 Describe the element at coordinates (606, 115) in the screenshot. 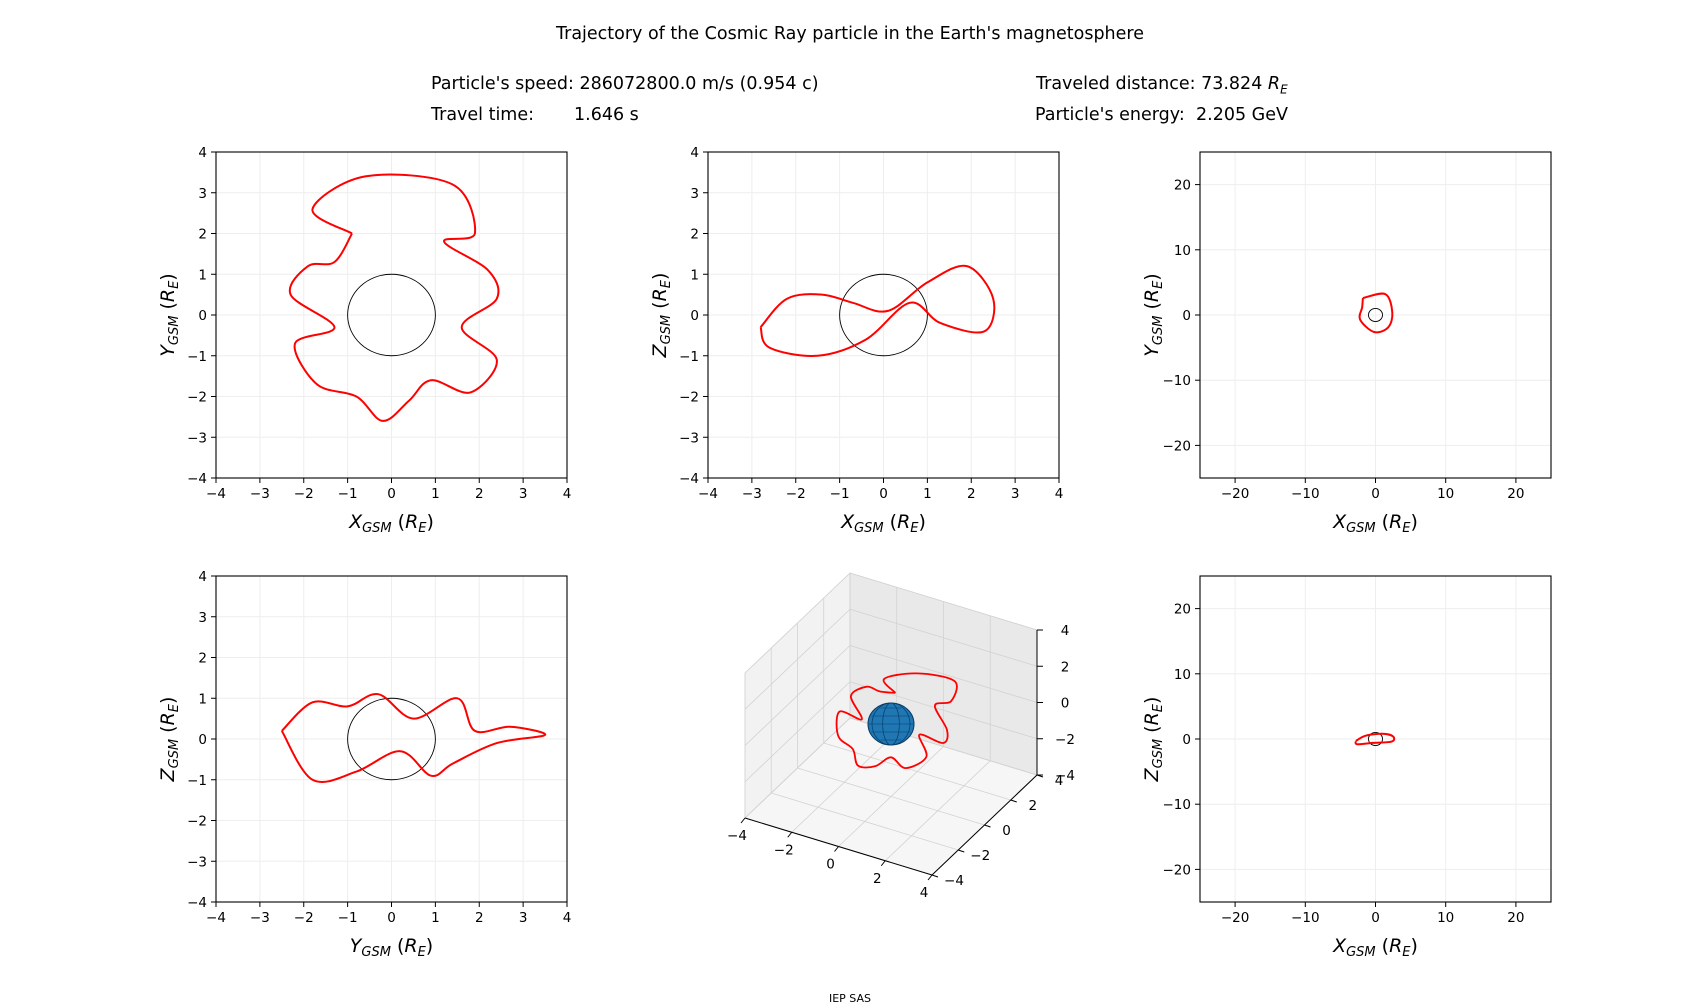

I see `time-value: 1.646 s` at that location.